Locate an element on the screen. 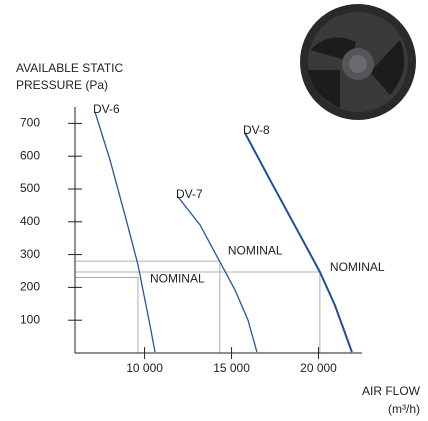 This screenshot has height=421, width=428. x-axis-label: AIR FLOW is located at coordinates (391, 391).